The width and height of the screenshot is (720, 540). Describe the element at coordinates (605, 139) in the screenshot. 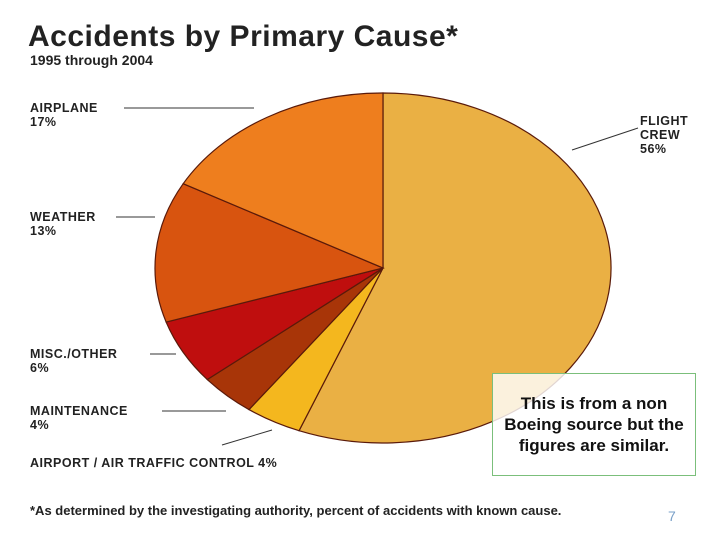

I see `leader-line-flight-crew` at that location.